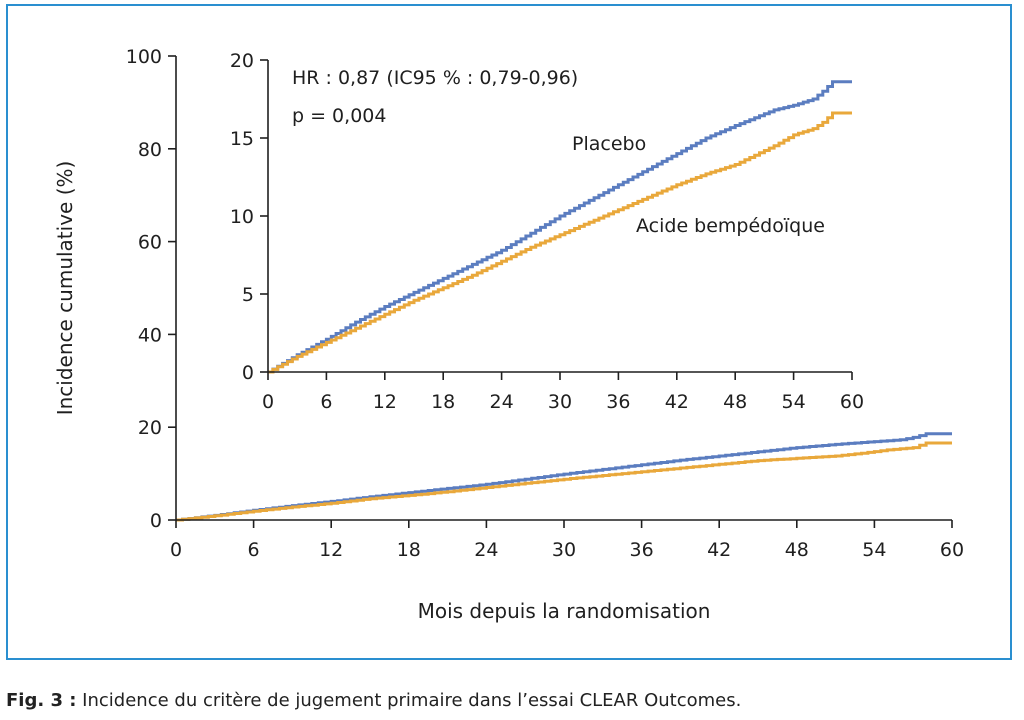  I want to click on main-series-group, so click(564, 477).